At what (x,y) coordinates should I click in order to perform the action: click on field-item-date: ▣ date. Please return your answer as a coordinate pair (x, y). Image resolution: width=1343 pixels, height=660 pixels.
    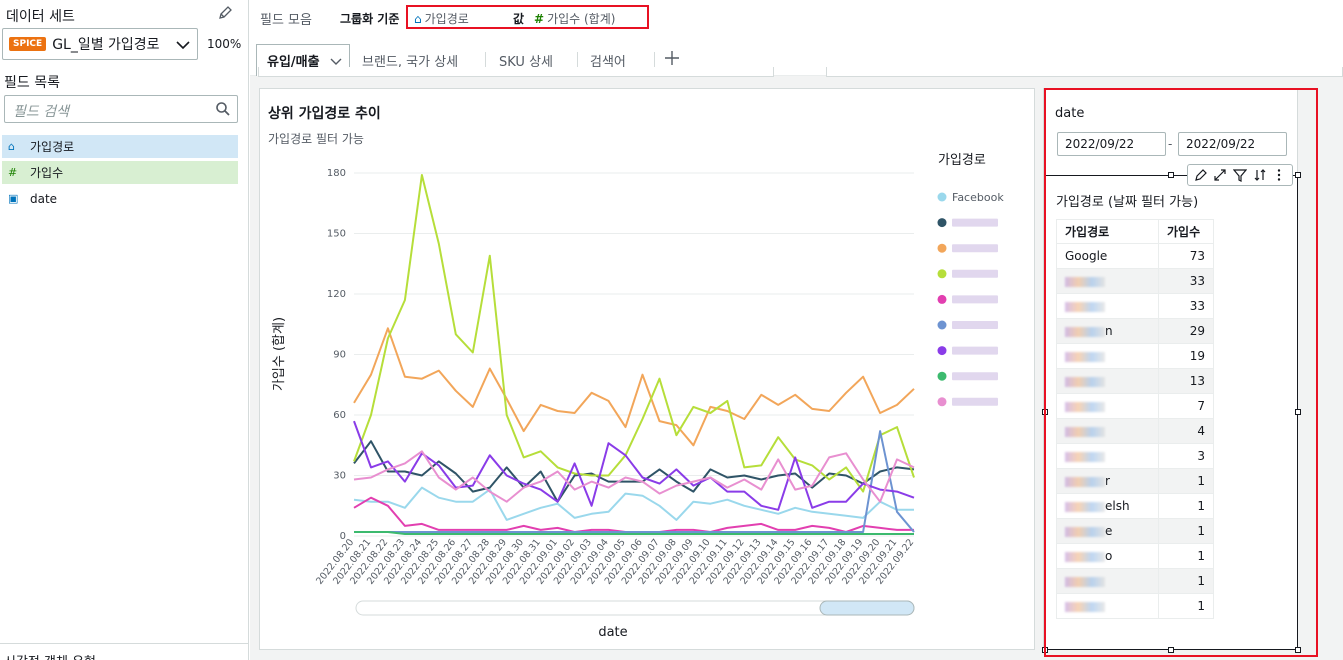
    Looking at the image, I should click on (120, 198).